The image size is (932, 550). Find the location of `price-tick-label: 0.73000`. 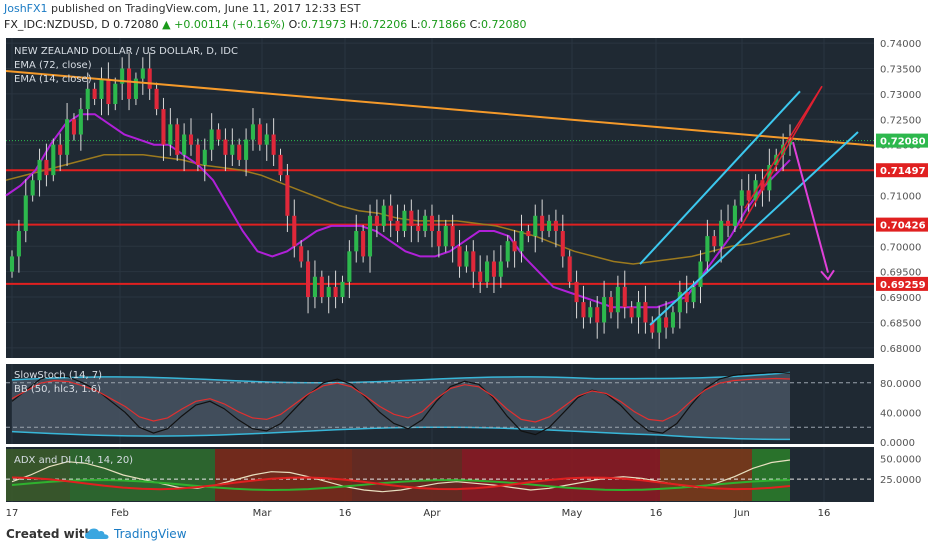

price-tick-label: 0.73000 is located at coordinates (900, 95).